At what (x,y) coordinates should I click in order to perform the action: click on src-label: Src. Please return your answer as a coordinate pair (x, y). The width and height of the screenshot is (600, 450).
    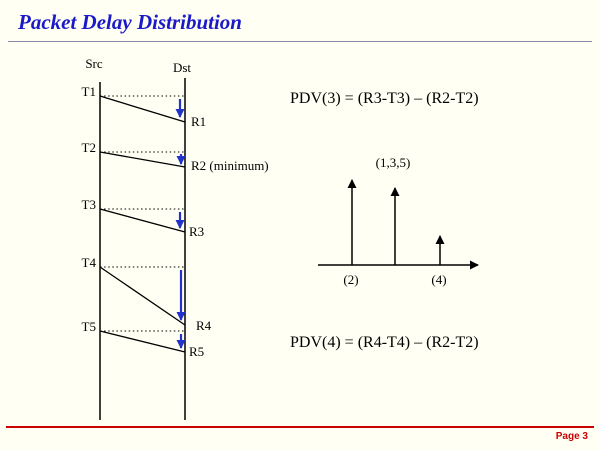
    Looking at the image, I should click on (94, 63).